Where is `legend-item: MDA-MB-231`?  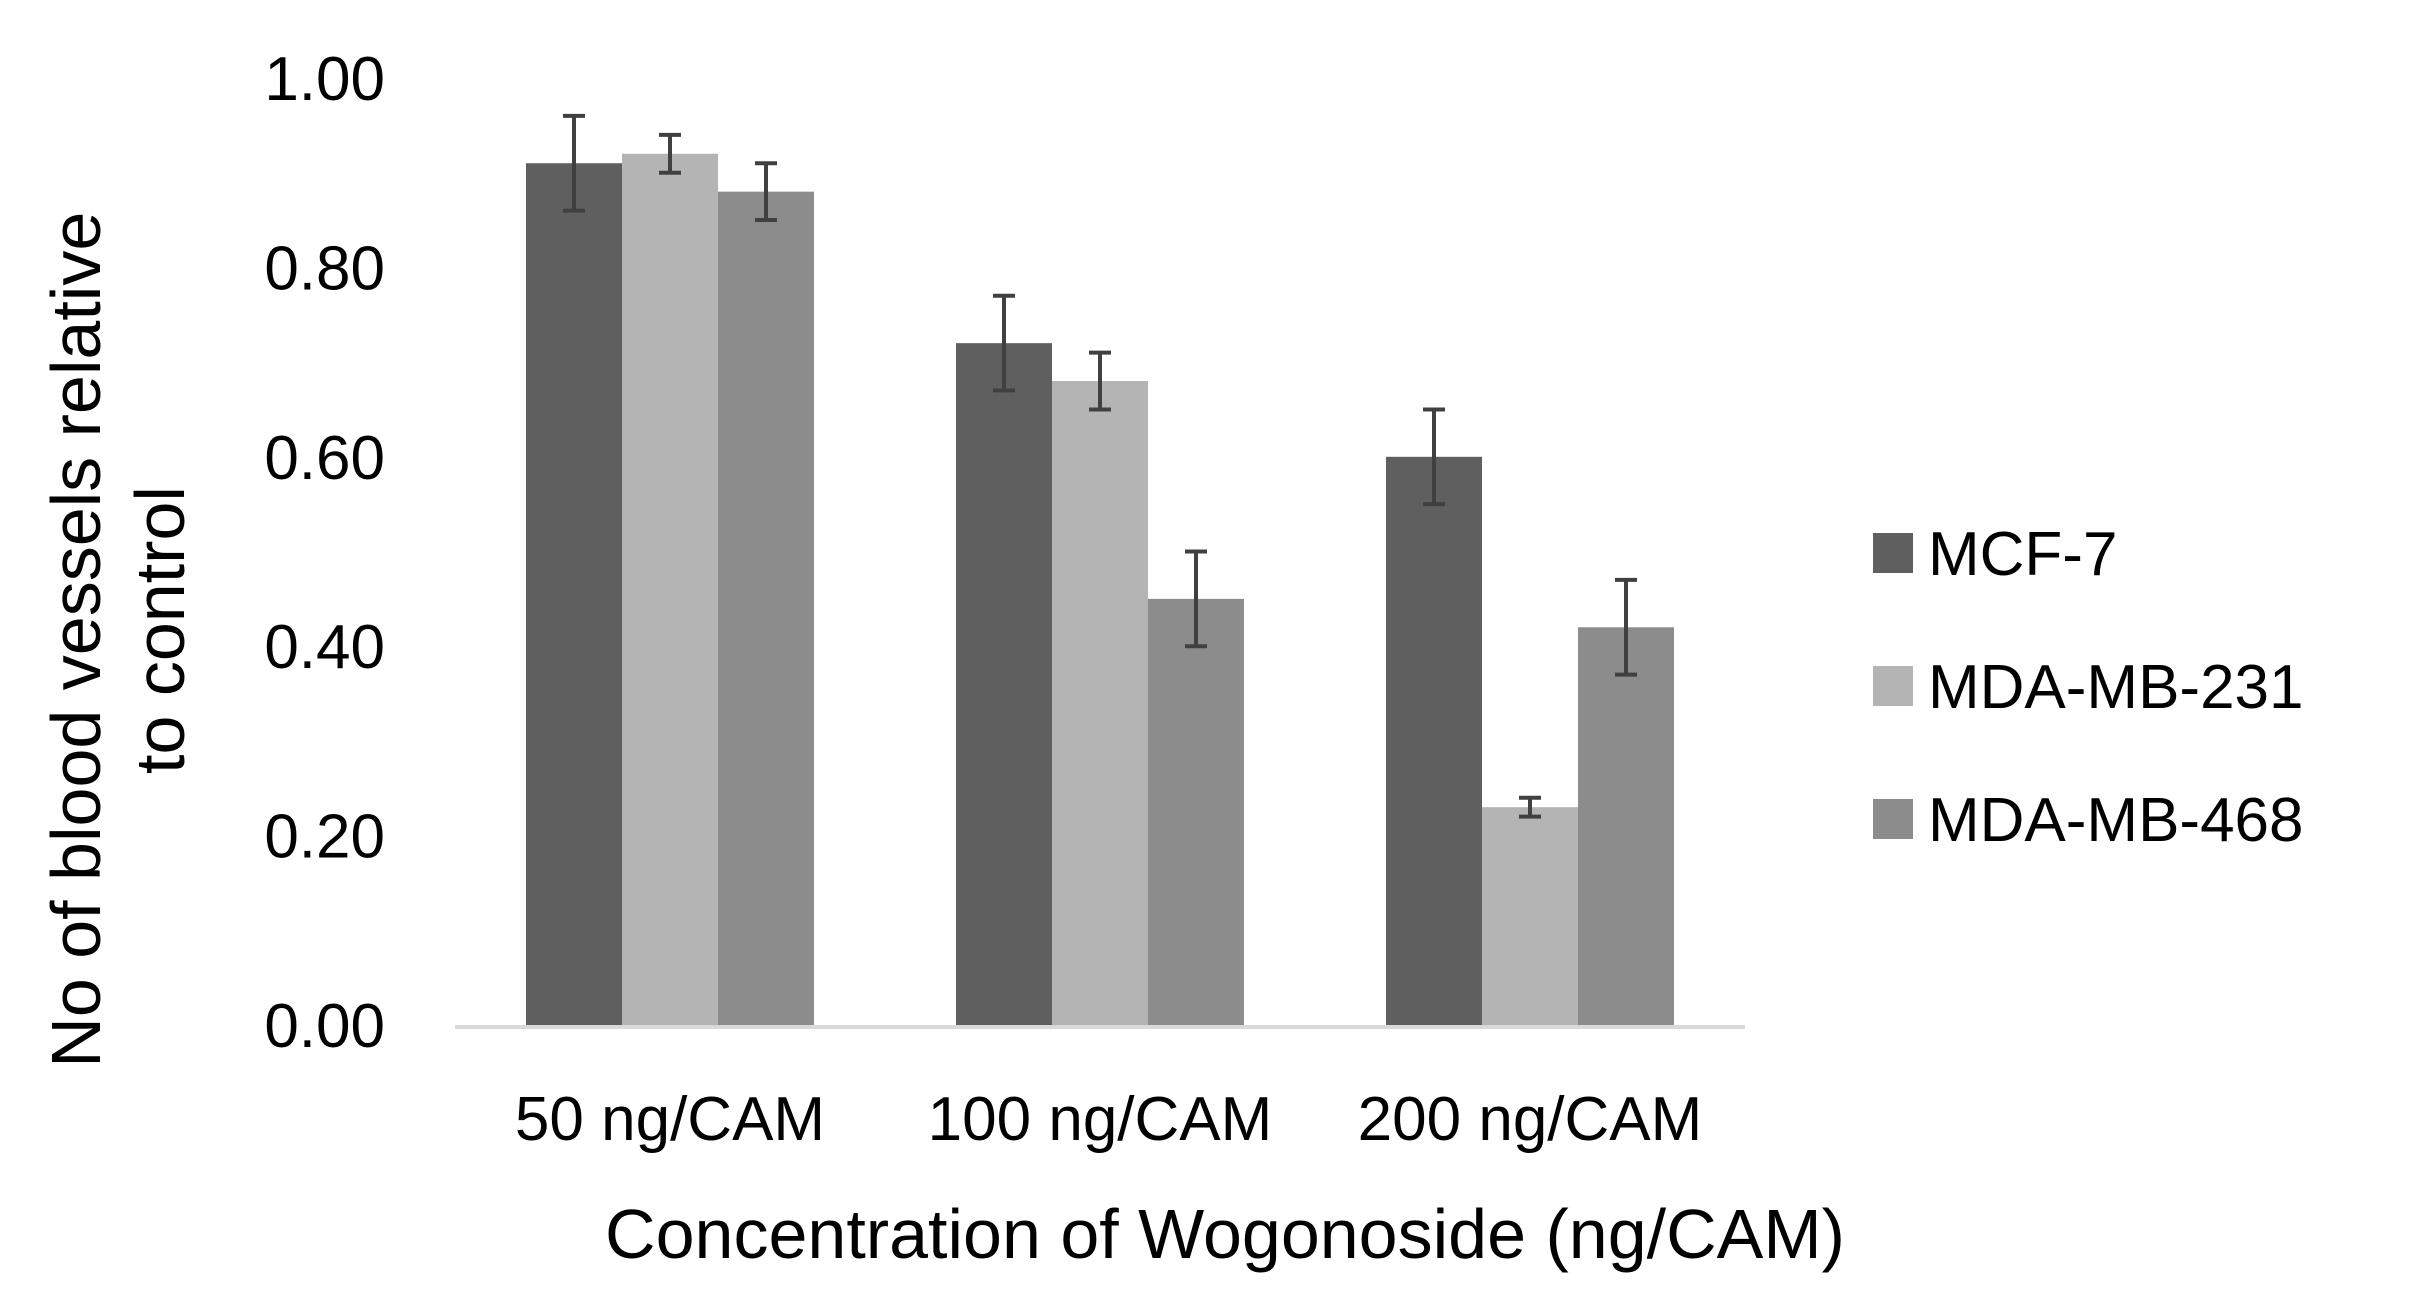 legend-item: MDA-MB-231 is located at coordinates (2088, 687).